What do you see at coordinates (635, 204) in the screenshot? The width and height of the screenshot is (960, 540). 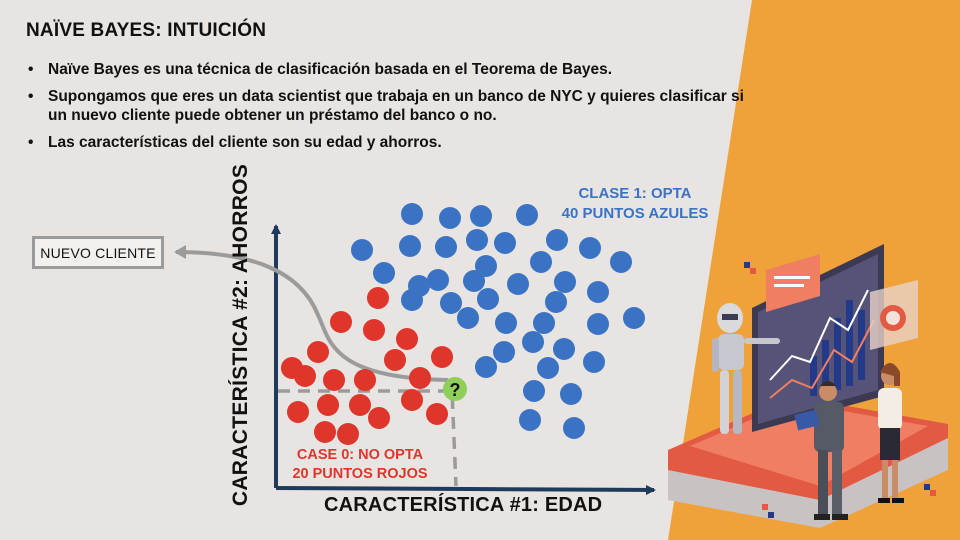 I see `class1-label: CLASE 1: OPTA 40 PUNTOS AZULES` at bounding box center [635, 204].